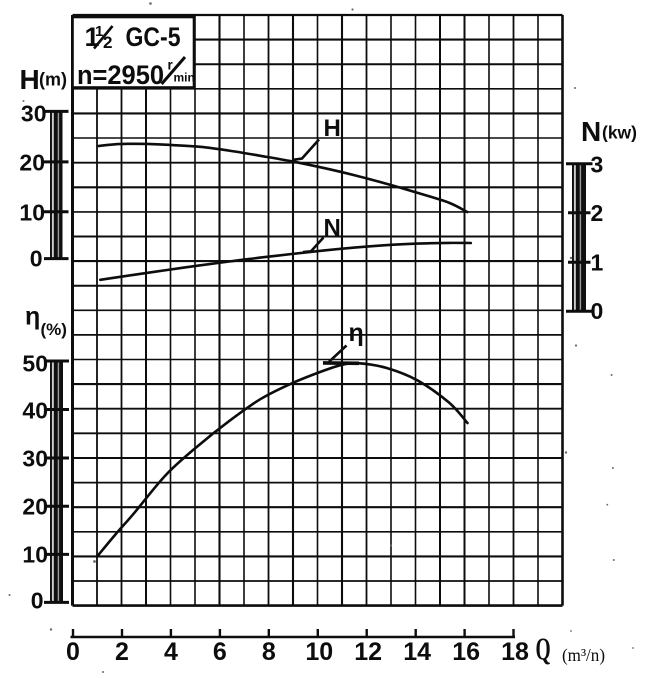 The image size is (650, 678). What do you see at coordinates (583, 655) in the screenshot?
I see `svg-text: (m³/n)` at bounding box center [583, 655].